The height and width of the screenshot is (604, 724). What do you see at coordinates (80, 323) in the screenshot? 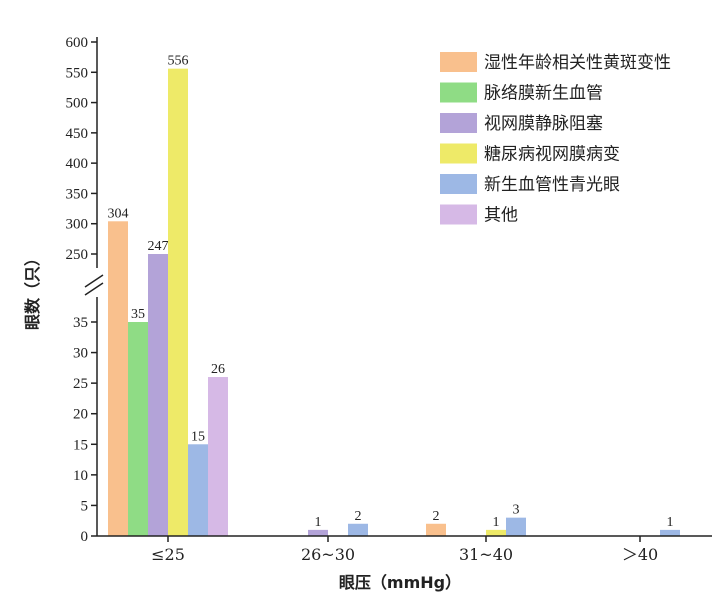
I see `y-tick-label: 35` at bounding box center [80, 323].